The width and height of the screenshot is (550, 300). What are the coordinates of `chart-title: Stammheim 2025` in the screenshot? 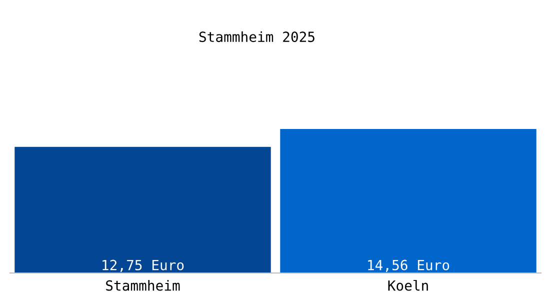 It's located at (256, 36).